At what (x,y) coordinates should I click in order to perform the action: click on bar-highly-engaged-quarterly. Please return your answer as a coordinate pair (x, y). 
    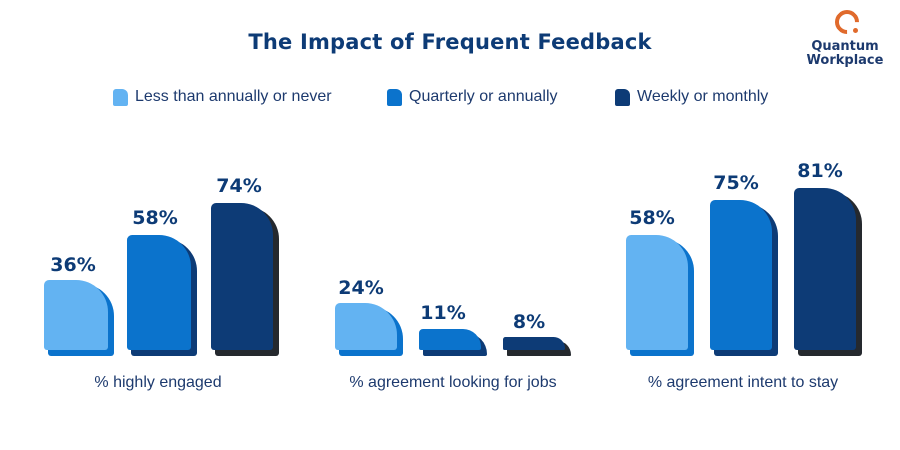
    Looking at the image, I should click on (162, 295).